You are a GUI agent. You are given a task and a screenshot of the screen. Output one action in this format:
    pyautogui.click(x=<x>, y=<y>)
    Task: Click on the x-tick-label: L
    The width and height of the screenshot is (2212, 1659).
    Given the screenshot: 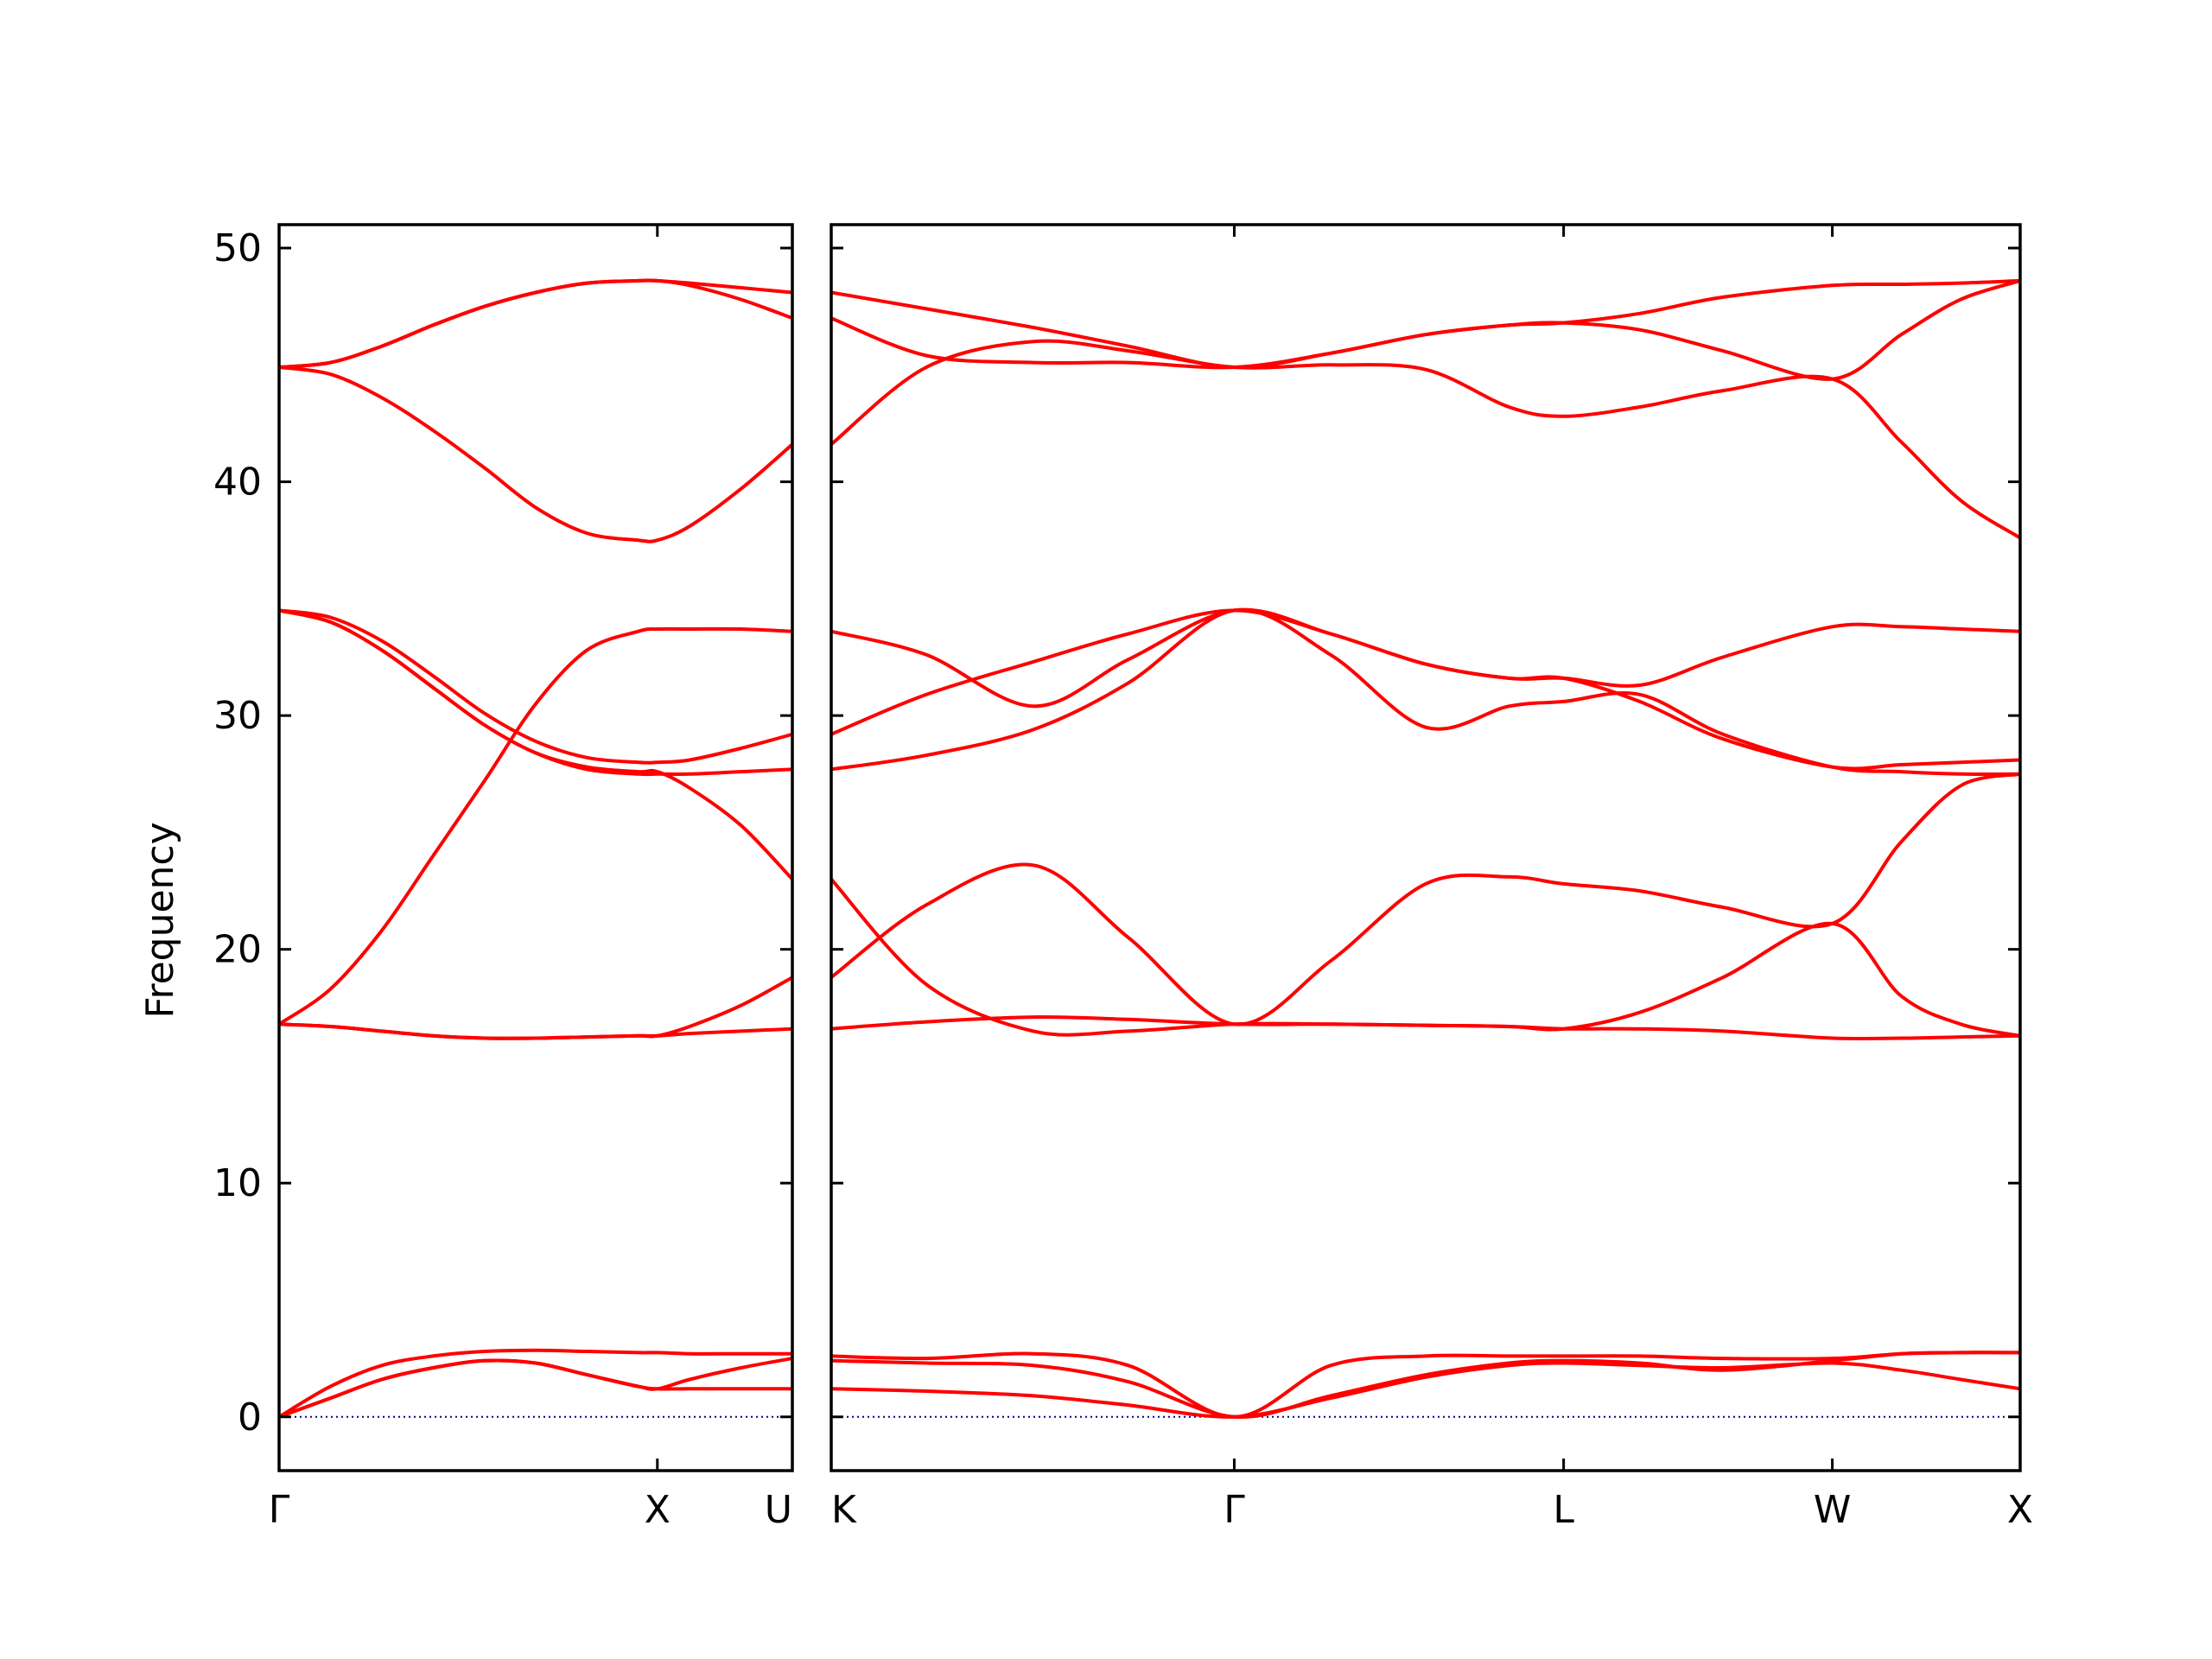 What is the action you would take?
    pyautogui.click(x=1563, y=1510)
    